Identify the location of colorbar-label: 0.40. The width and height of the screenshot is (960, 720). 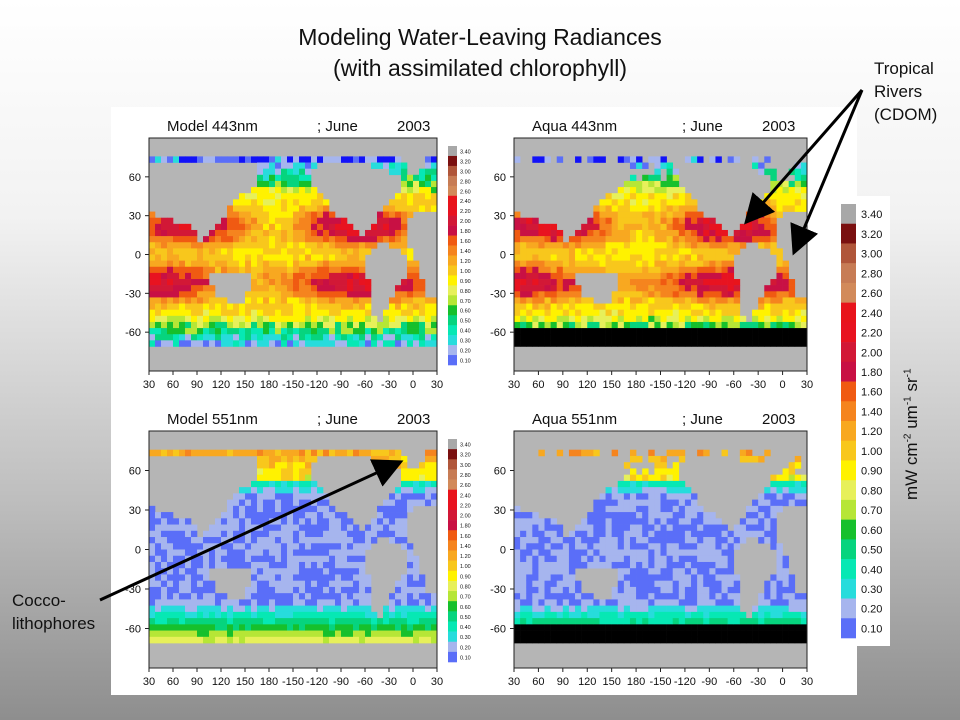
(465, 332).